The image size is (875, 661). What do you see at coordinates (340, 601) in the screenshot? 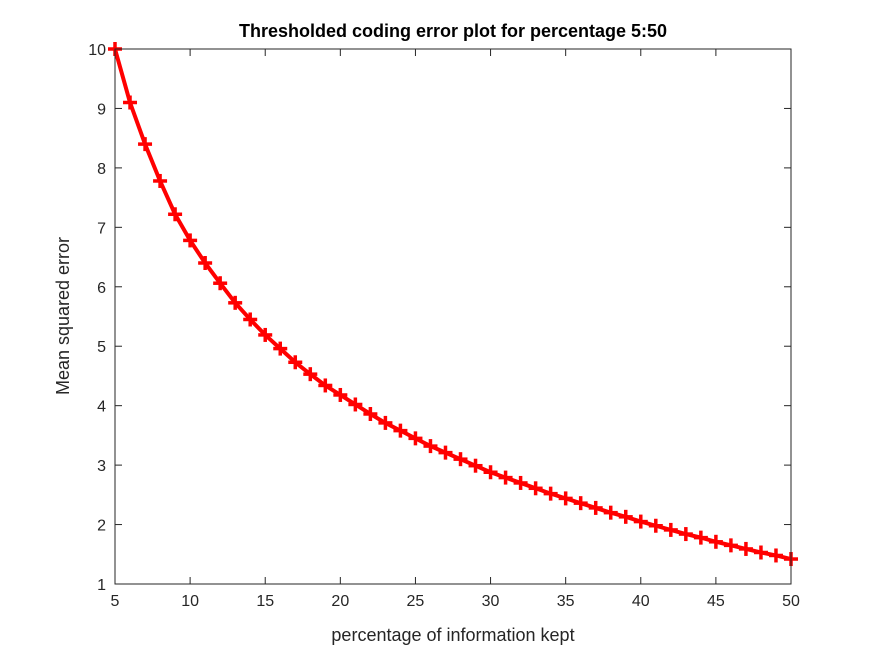
I see `x-tick-label: 20` at bounding box center [340, 601].